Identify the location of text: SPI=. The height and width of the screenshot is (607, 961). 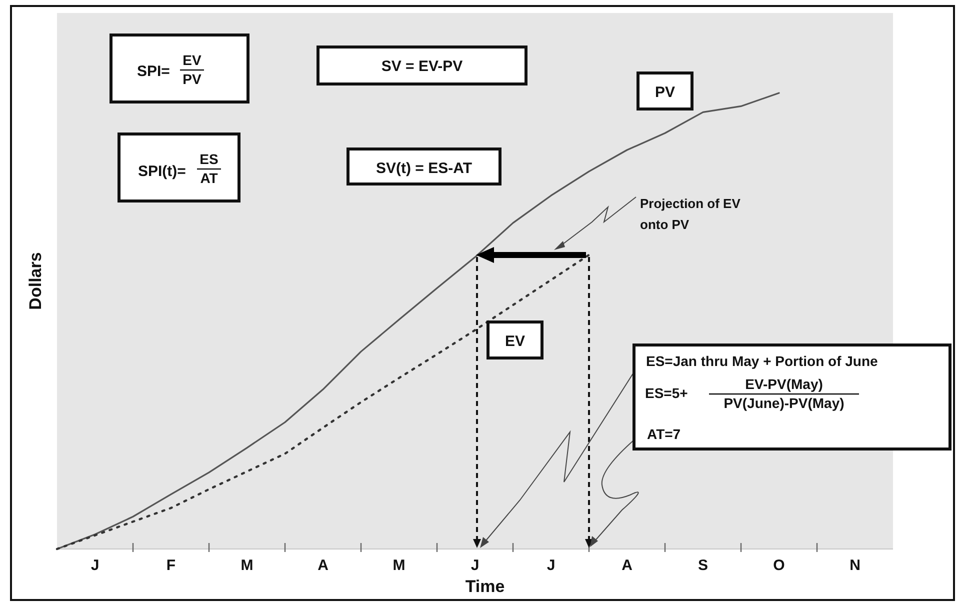
(153, 71).